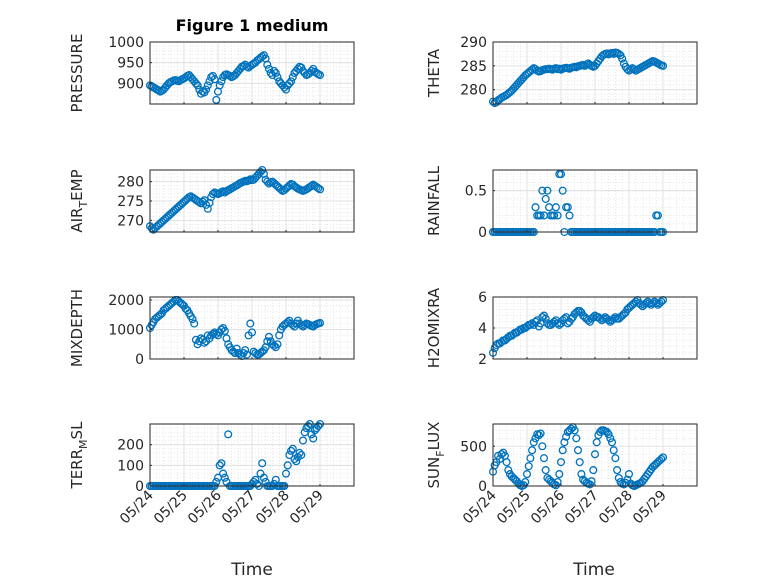 Image resolution: width=778 pixels, height=583 pixels. What do you see at coordinates (77, 73) in the screenshot?
I see `y-axis-label: PRESSURE` at bounding box center [77, 73].